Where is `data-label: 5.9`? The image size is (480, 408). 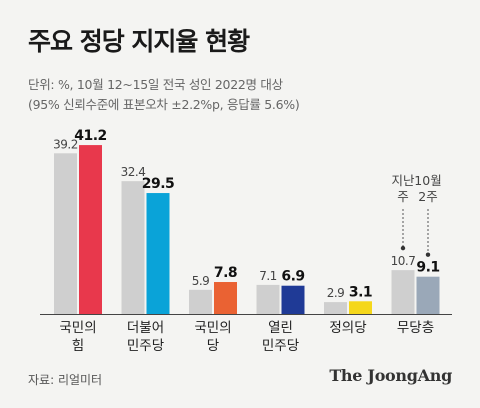
data-label: 5.9 is located at coordinates (201, 281).